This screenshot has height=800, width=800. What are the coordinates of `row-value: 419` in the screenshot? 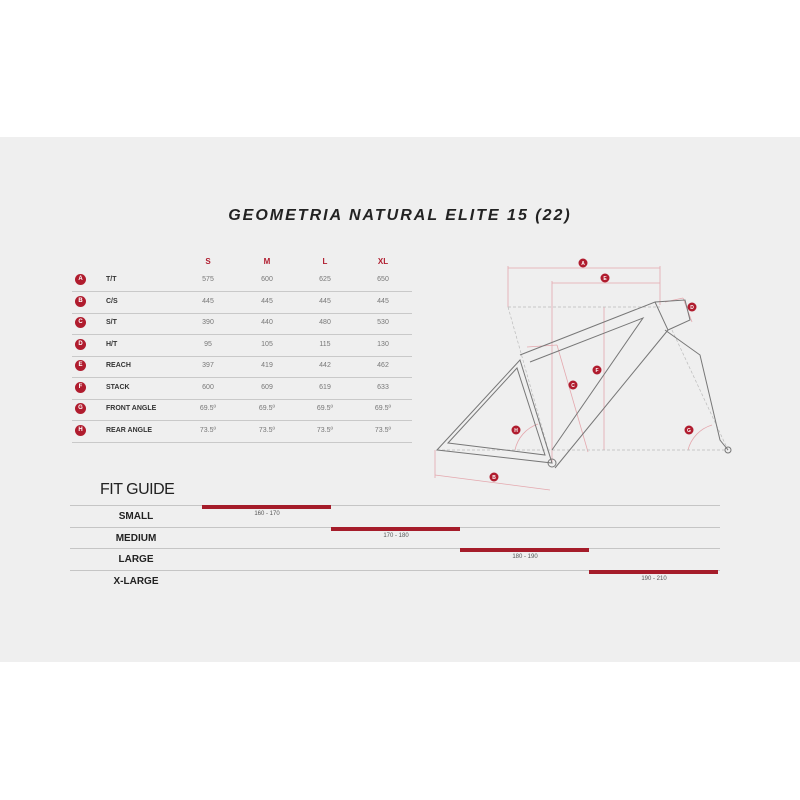 It's located at (267, 365).